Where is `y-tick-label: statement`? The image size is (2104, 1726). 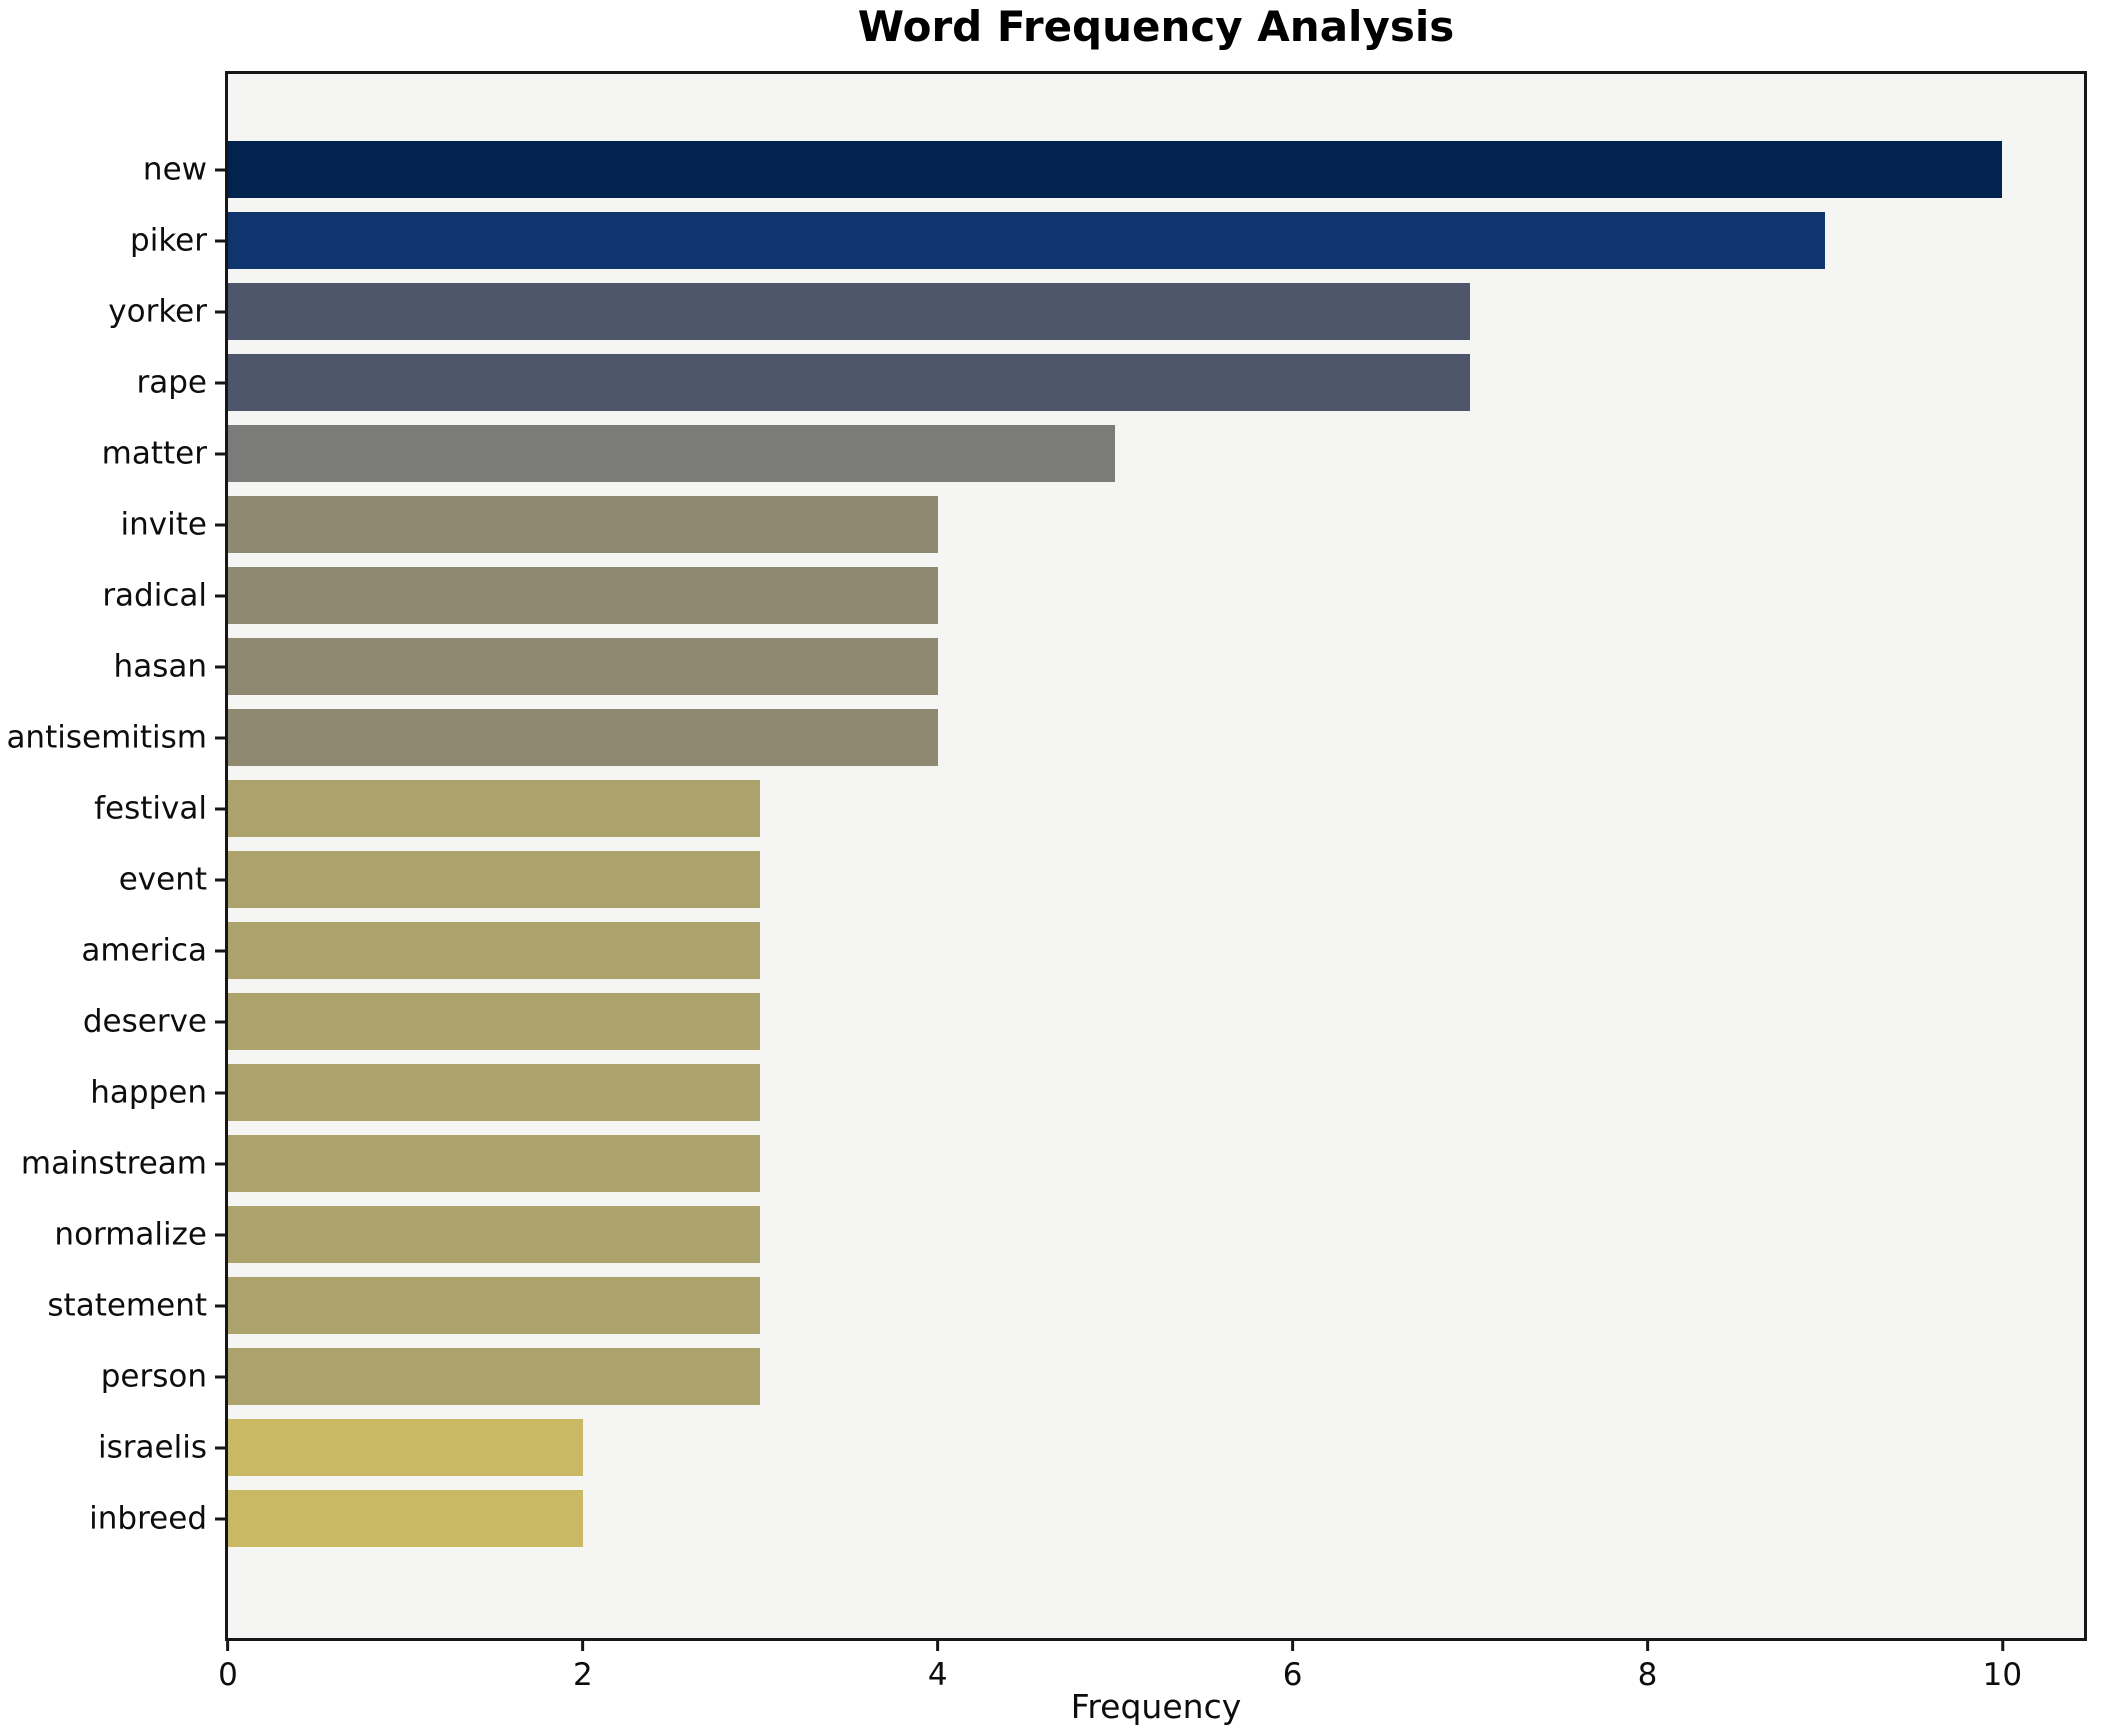 y-tick-label: statement is located at coordinates (127, 1305).